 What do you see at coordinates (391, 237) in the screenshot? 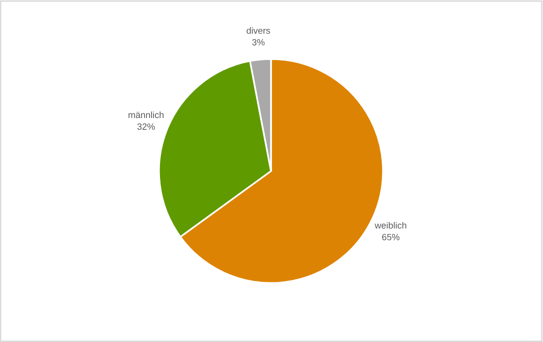
I see `data-label: 65%` at bounding box center [391, 237].